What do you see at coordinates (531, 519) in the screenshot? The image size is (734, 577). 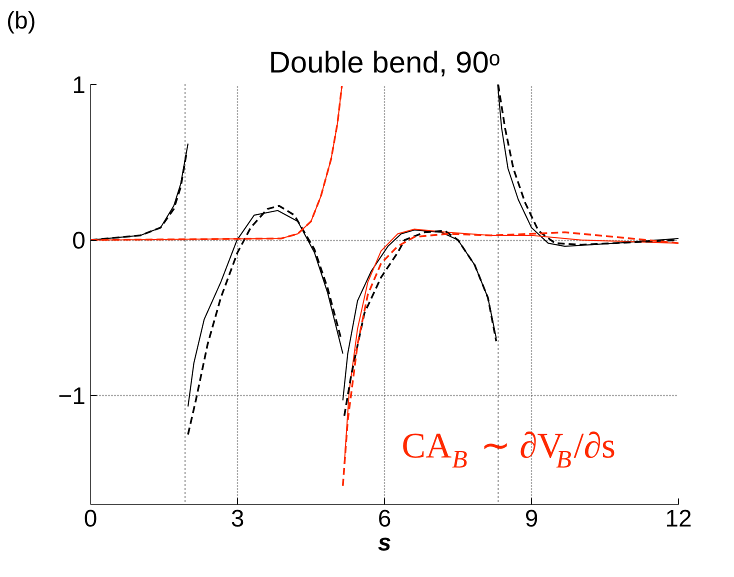 I see `x-tick-label: 9` at bounding box center [531, 519].